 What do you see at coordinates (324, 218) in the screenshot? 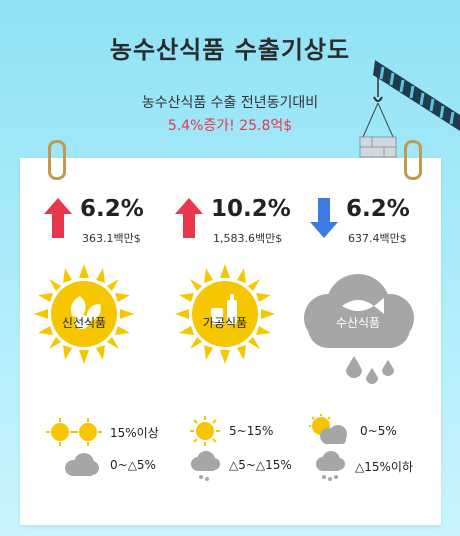
I see `down-arrow-icon` at bounding box center [324, 218].